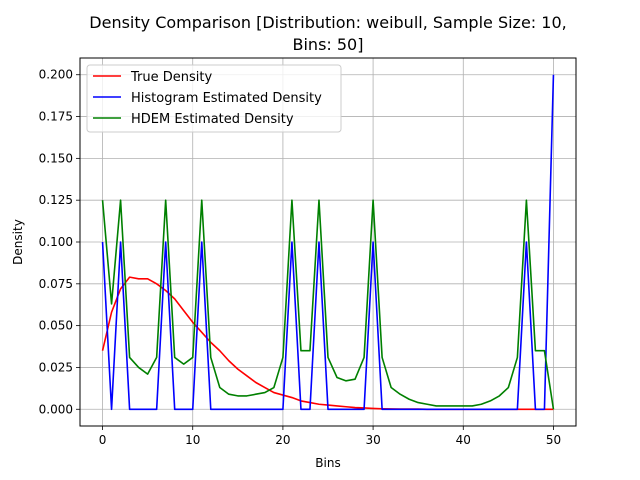 The height and width of the screenshot is (480, 640). I want to click on legend-box, so click(214, 98).